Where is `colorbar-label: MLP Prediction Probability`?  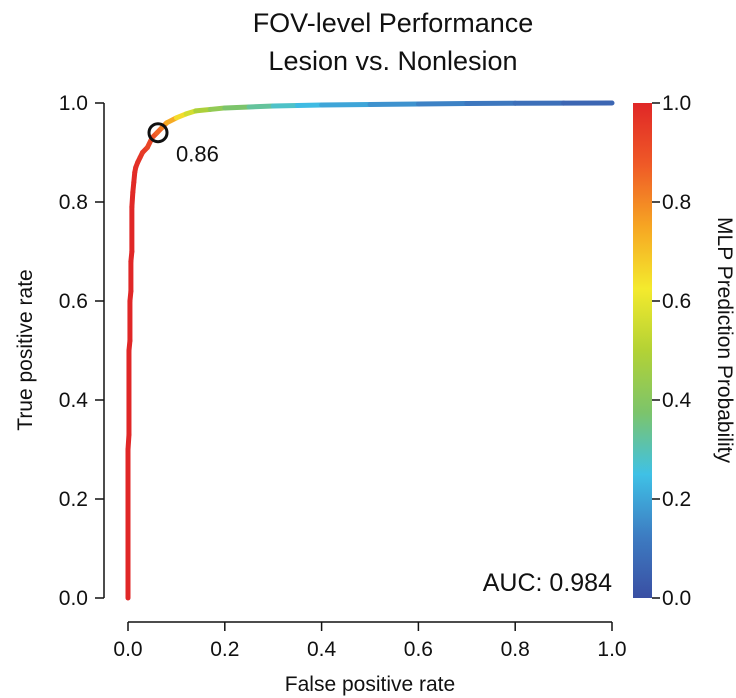 colorbar-label: MLP Prediction Probability is located at coordinates (724, 340).